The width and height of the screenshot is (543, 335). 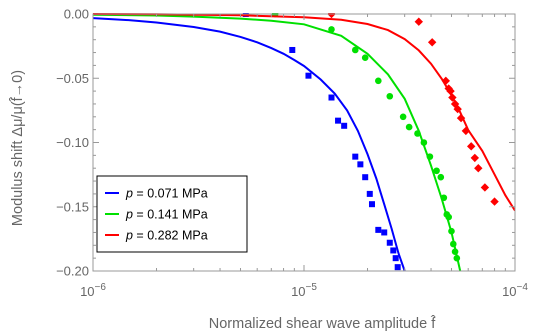 What do you see at coordinates (304, 290) in the screenshot?
I see `x-tick-label: 10⁻⁵` at bounding box center [304, 290].